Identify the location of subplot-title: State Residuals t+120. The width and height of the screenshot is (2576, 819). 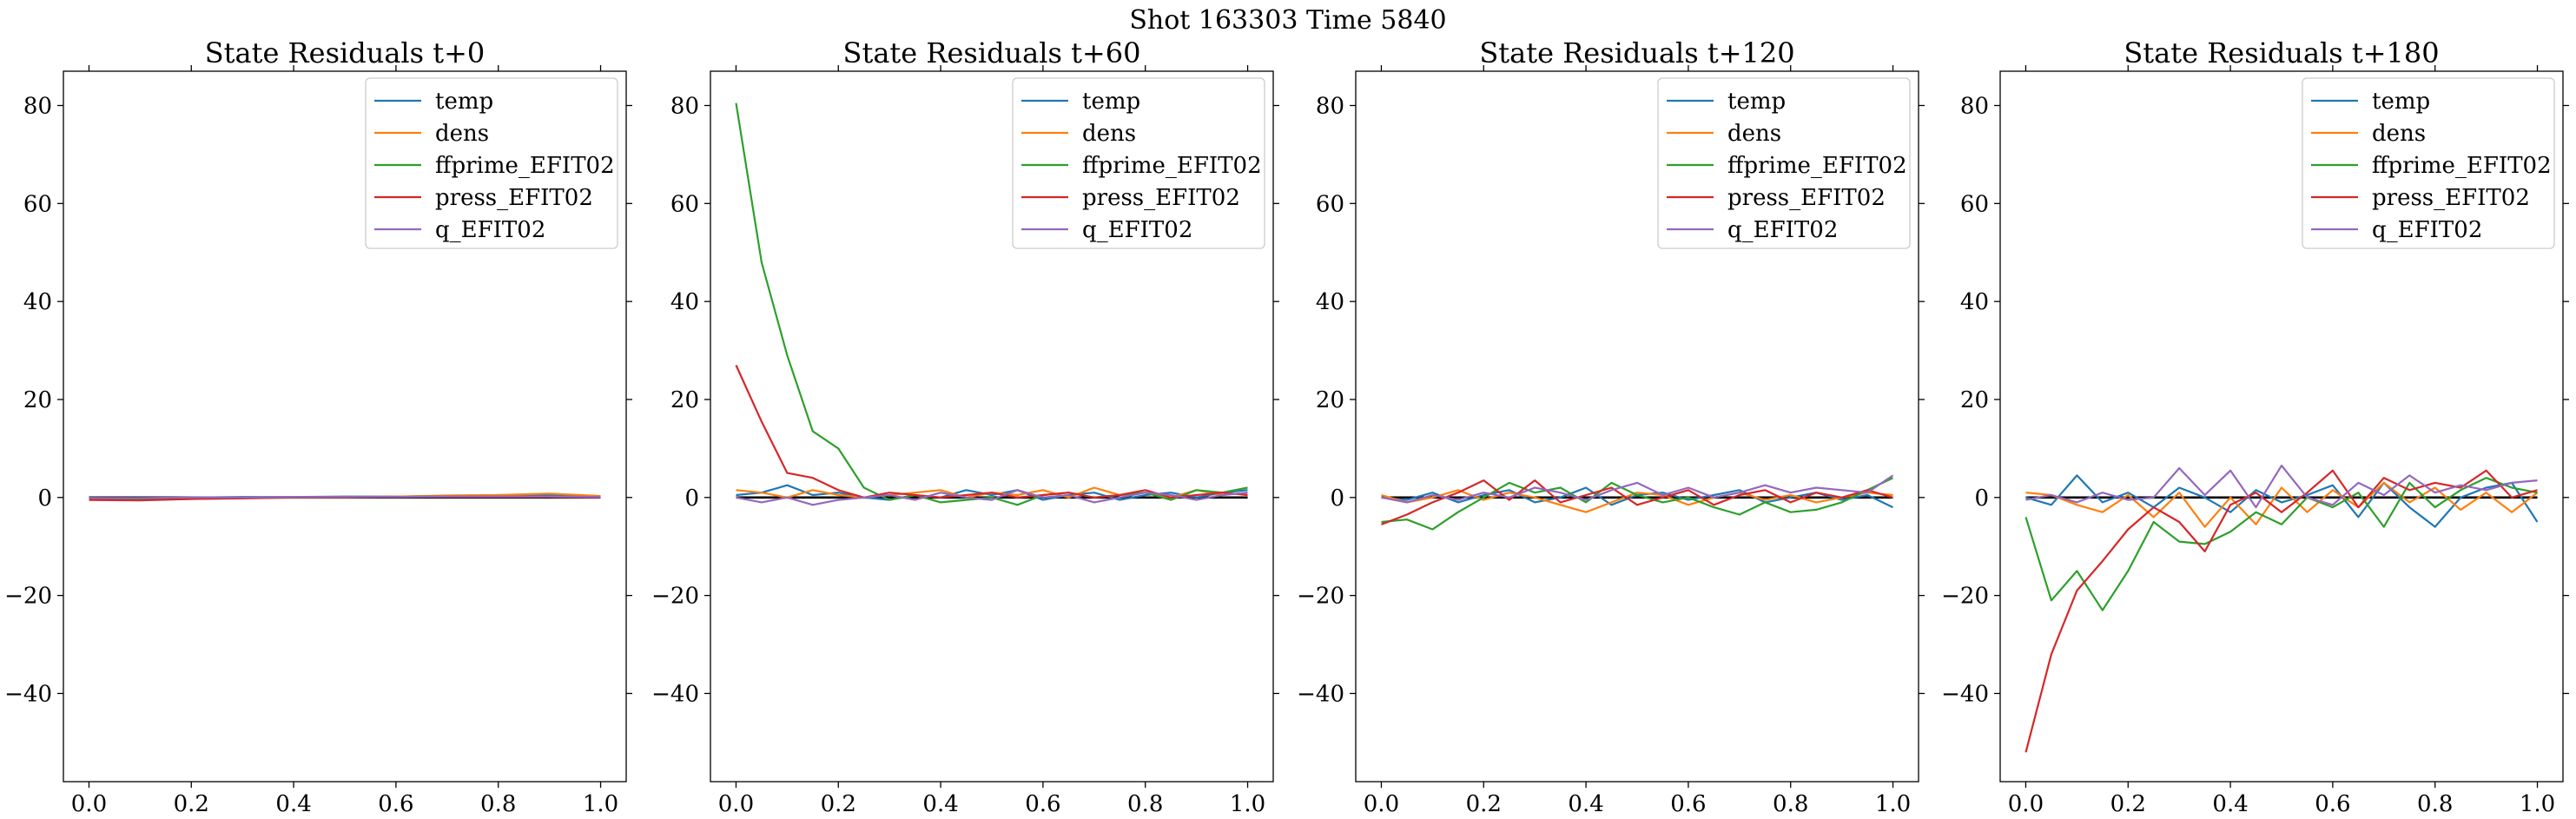
(1636, 52).